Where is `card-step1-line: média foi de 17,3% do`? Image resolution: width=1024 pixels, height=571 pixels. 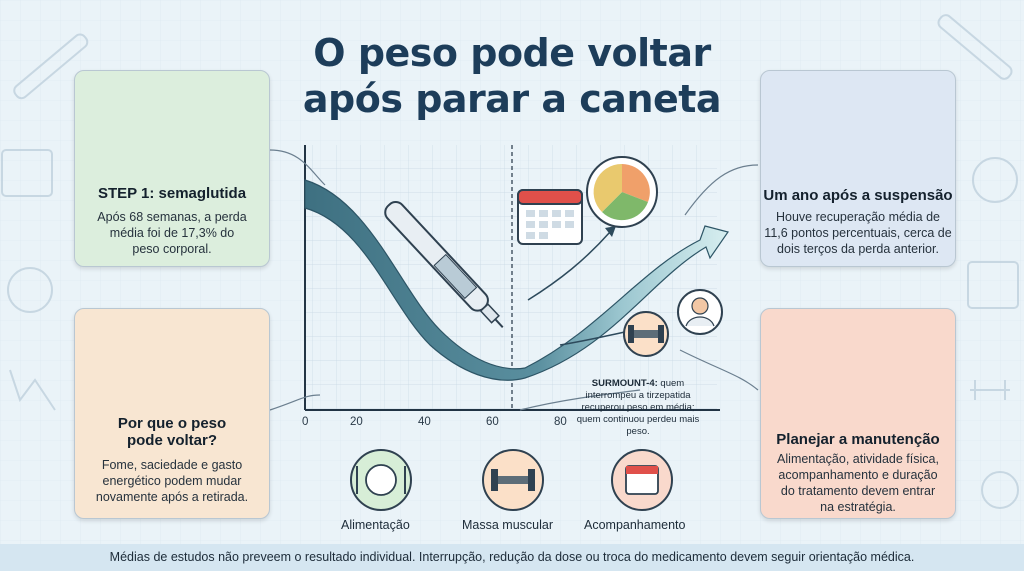
card-step1-line: média foi de 17,3% do is located at coordinates (172, 233).